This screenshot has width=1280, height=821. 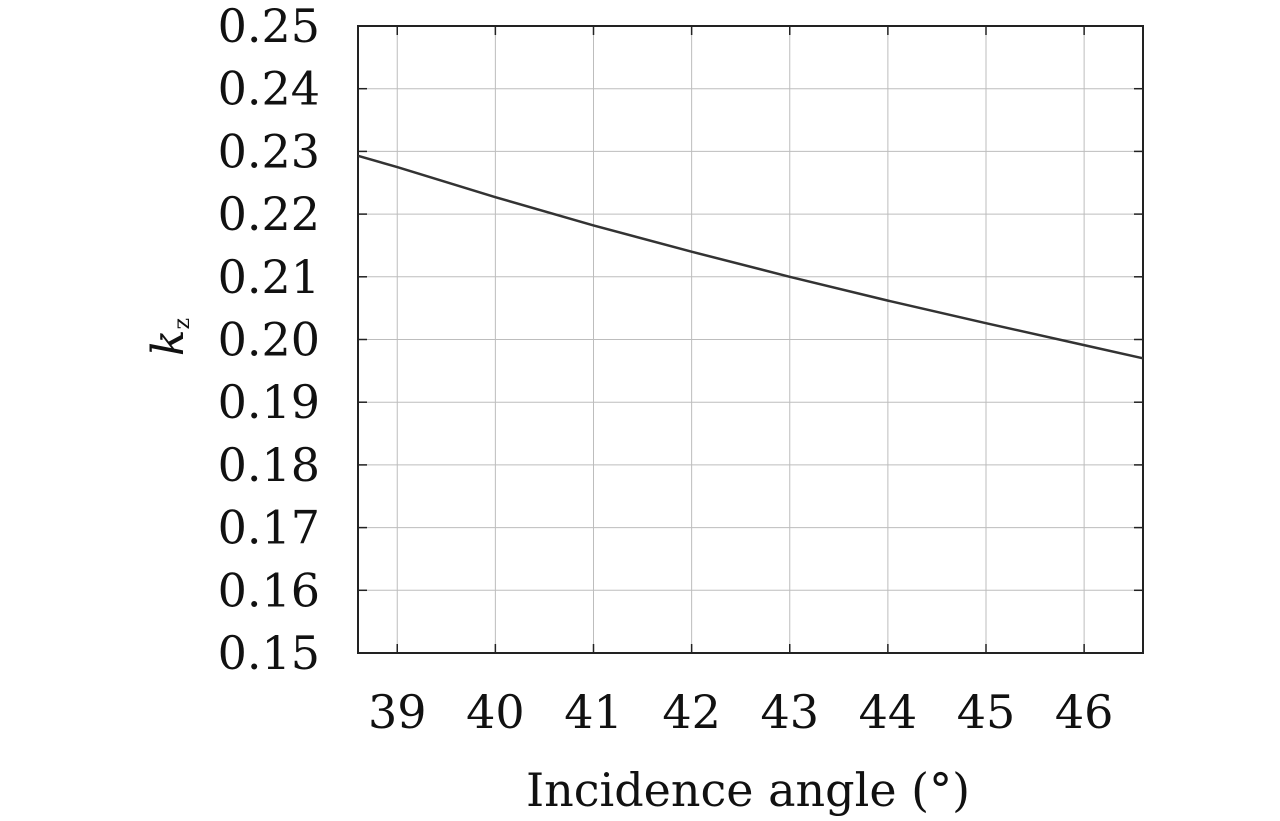 I want to click on y-tick-label: 0.17, so click(x=269, y=528).